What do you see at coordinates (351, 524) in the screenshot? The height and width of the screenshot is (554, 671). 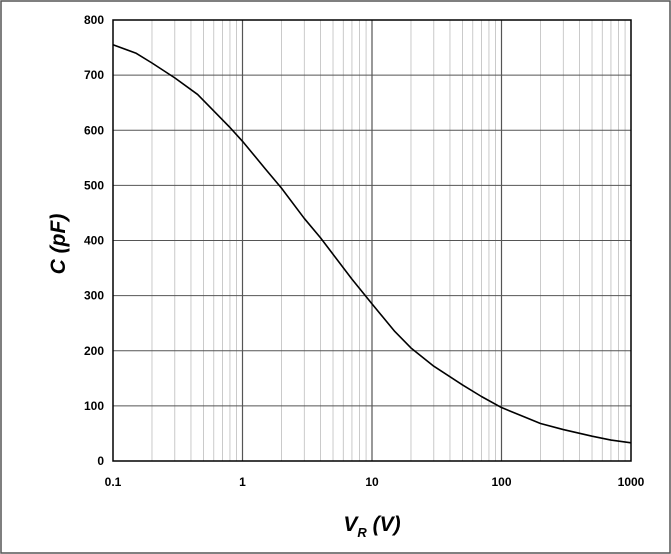 I see `x-axis-title-main: V` at bounding box center [351, 524].